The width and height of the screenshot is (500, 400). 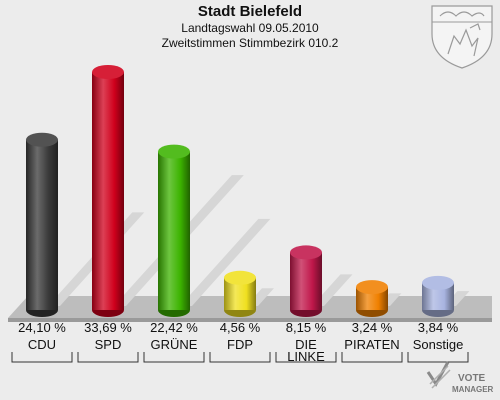 What do you see at coordinates (306, 327) in the screenshot?
I see `value-label: 8,15 %` at bounding box center [306, 327].